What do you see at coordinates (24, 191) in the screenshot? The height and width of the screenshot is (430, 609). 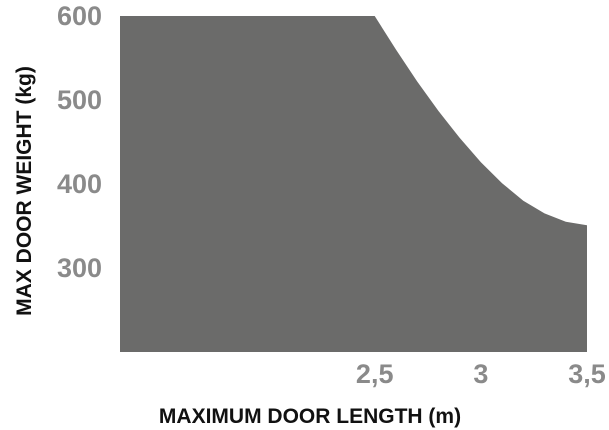 I see `y-axis-title: MAX DOOR WEIGHT (kg)` at bounding box center [24, 191].